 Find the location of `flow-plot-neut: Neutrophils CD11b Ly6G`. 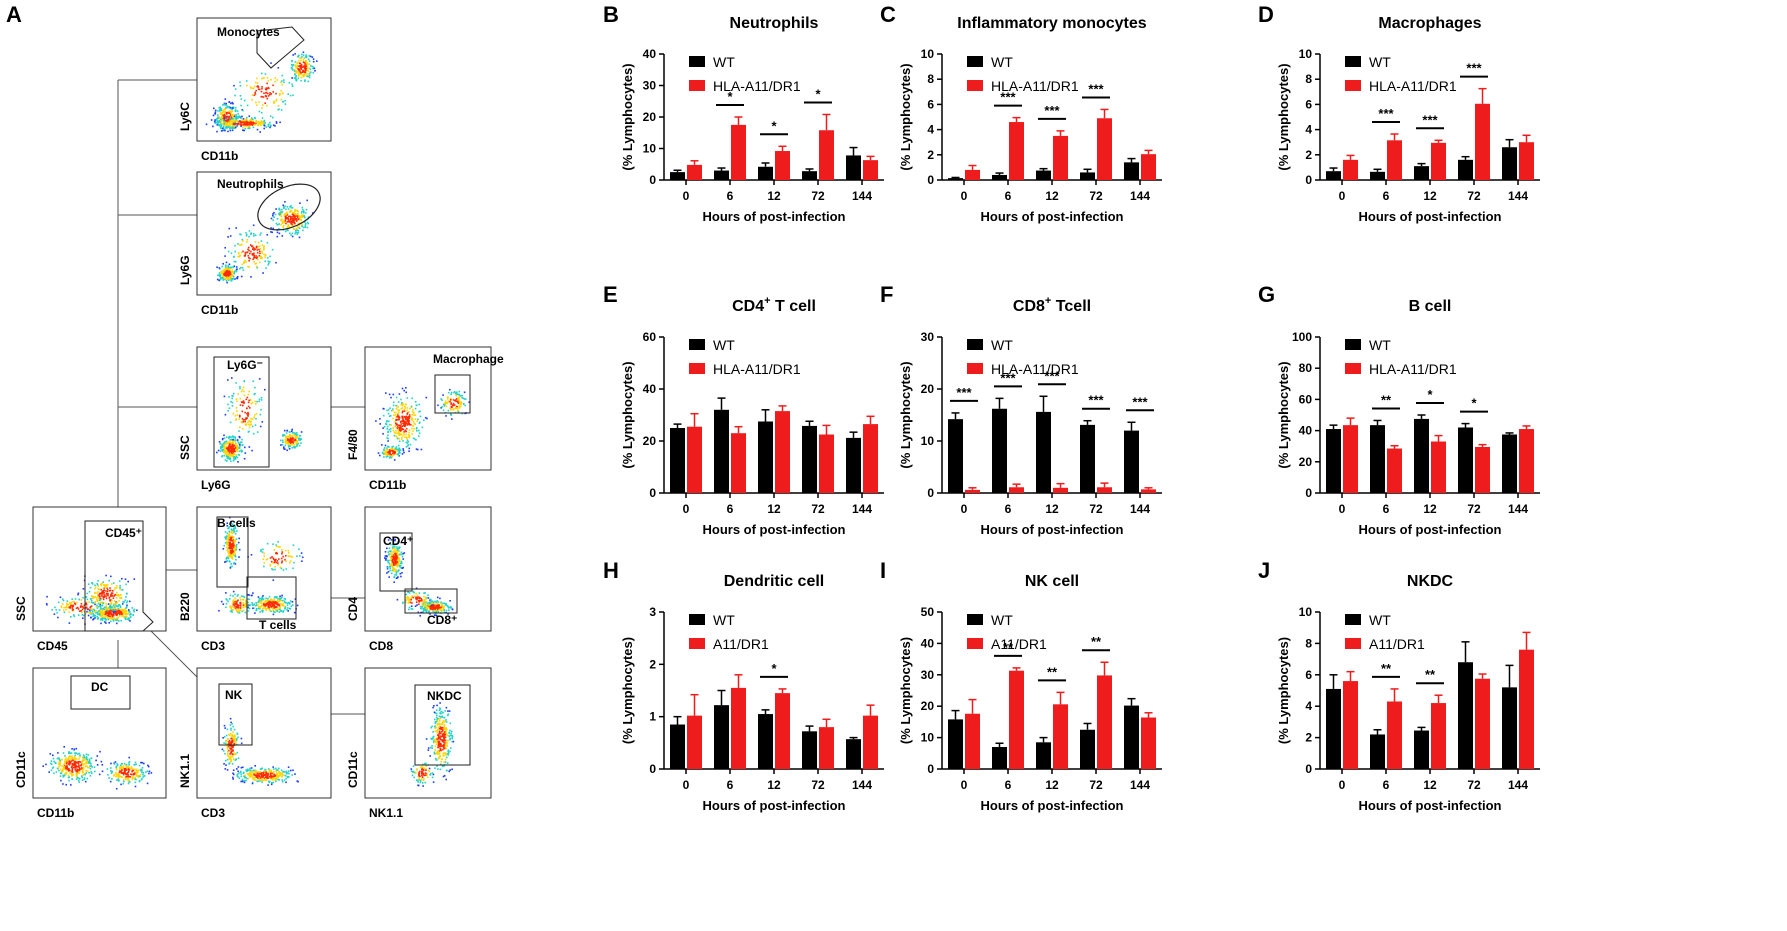

flow-plot-neut: Neutrophils CD11b Ly6G is located at coordinates (255, 244).